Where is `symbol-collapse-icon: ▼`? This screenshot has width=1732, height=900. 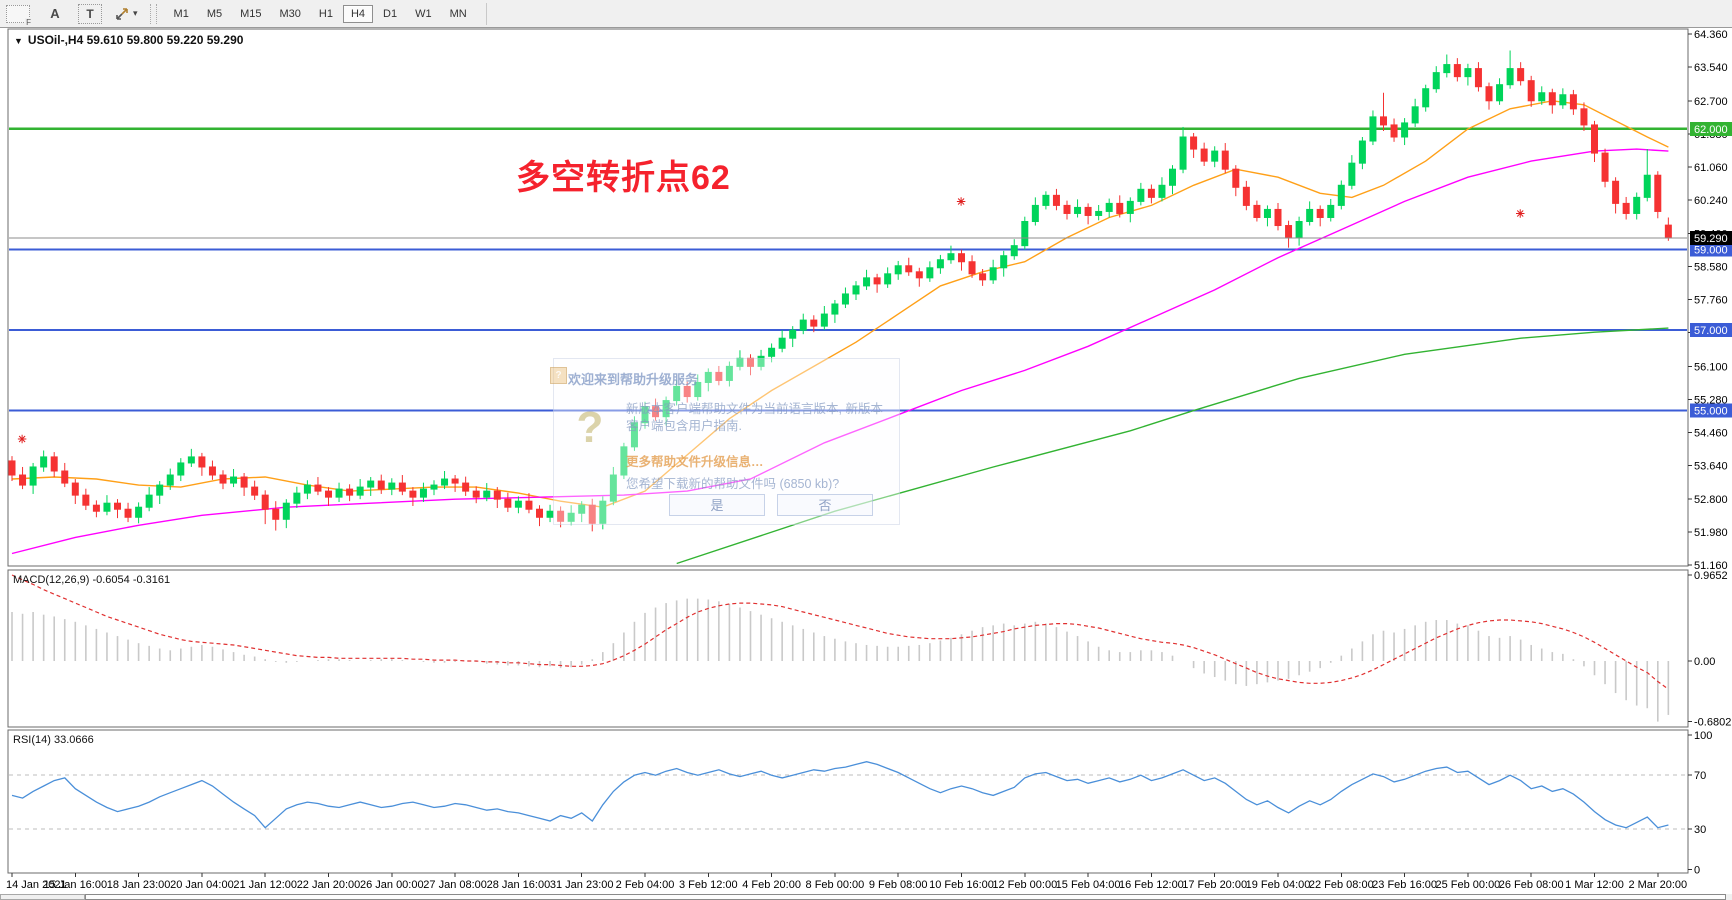 symbol-collapse-icon: ▼ is located at coordinates (18, 41).